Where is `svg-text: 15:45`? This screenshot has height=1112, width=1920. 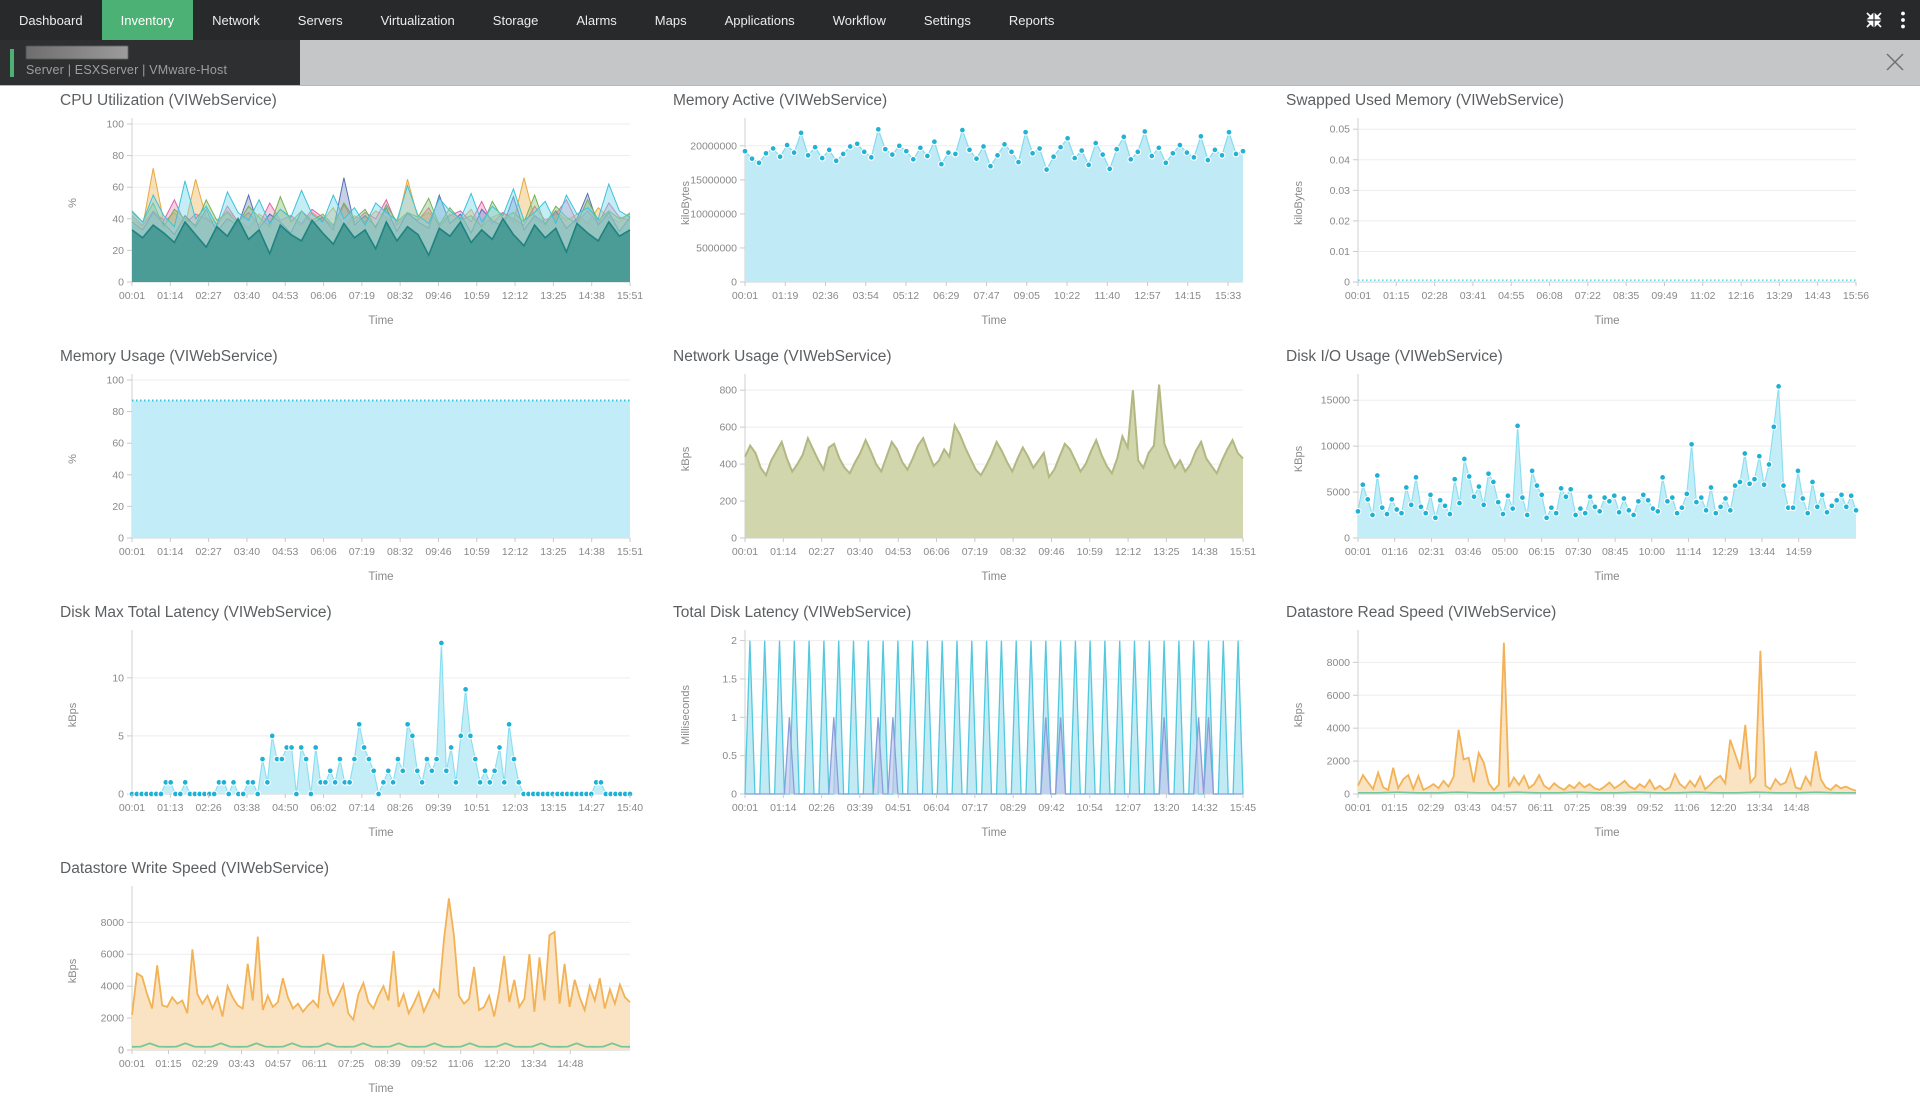 svg-text: 15:45 is located at coordinates (1243, 808).